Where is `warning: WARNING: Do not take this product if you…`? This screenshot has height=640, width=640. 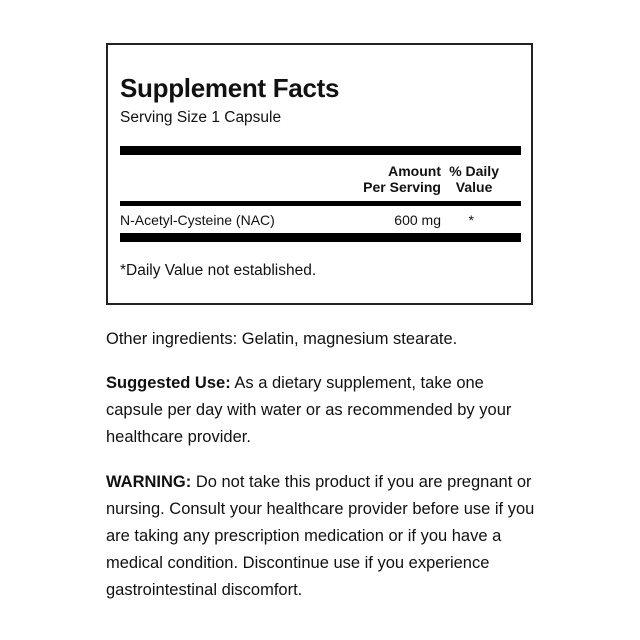 warning: WARNING: Do not take this product if you… is located at coordinates (321, 536).